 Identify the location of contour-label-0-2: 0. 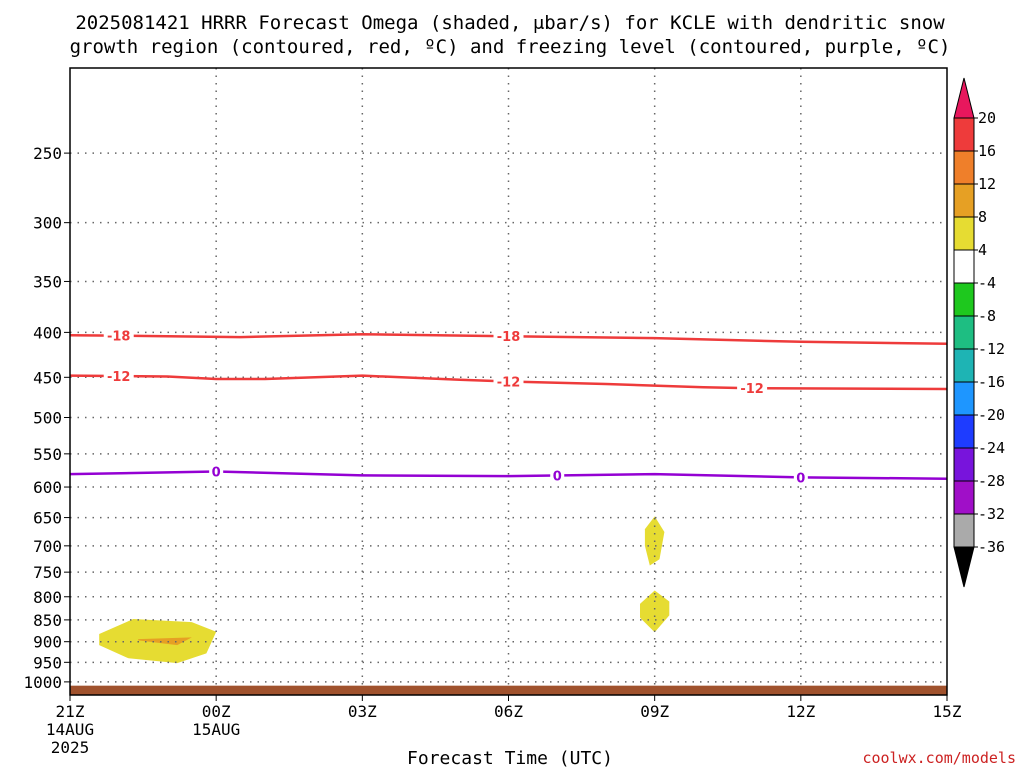
(800, 478).